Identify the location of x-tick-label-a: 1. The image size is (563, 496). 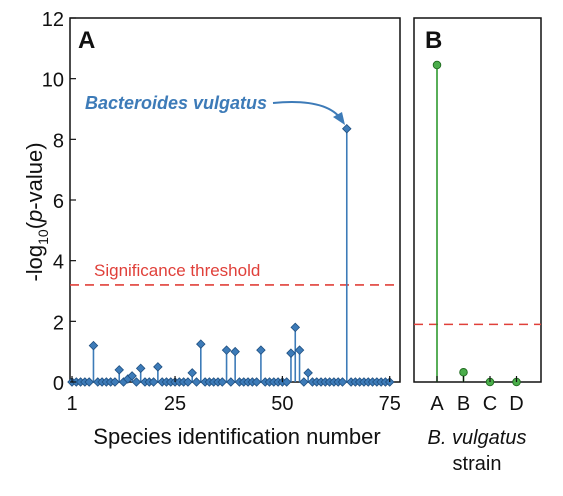
(71, 404).